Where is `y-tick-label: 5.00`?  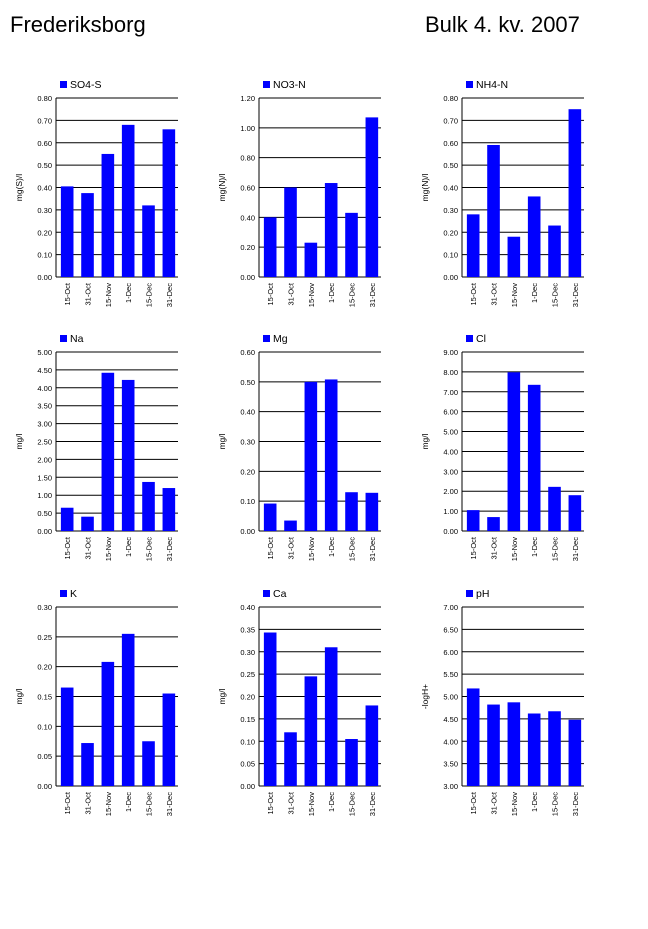
y-tick-label: 5.00 is located at coordinates (44, 352).